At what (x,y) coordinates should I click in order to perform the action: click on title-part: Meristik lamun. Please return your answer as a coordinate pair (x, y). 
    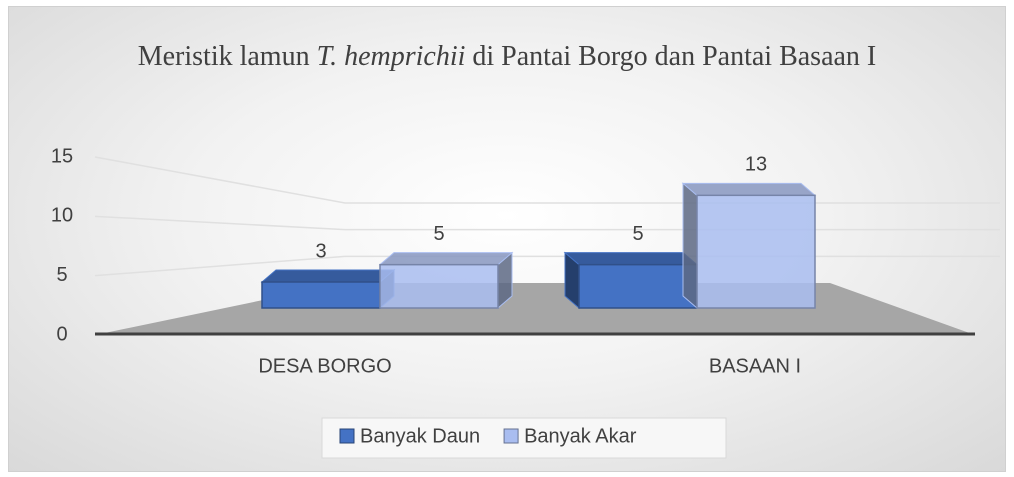
    Looking at the image, I should click on (227, 56).